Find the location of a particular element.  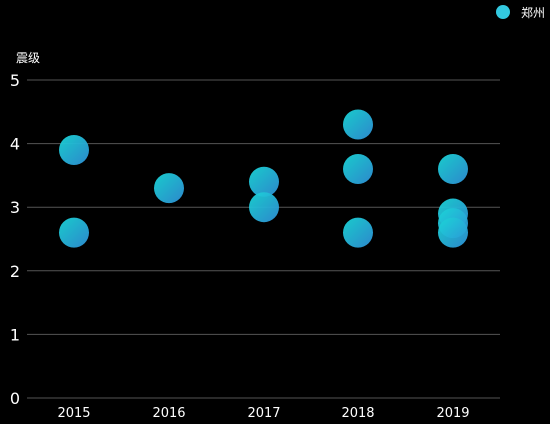

y-tick-label: 1 is located at coordinates (15, 334).